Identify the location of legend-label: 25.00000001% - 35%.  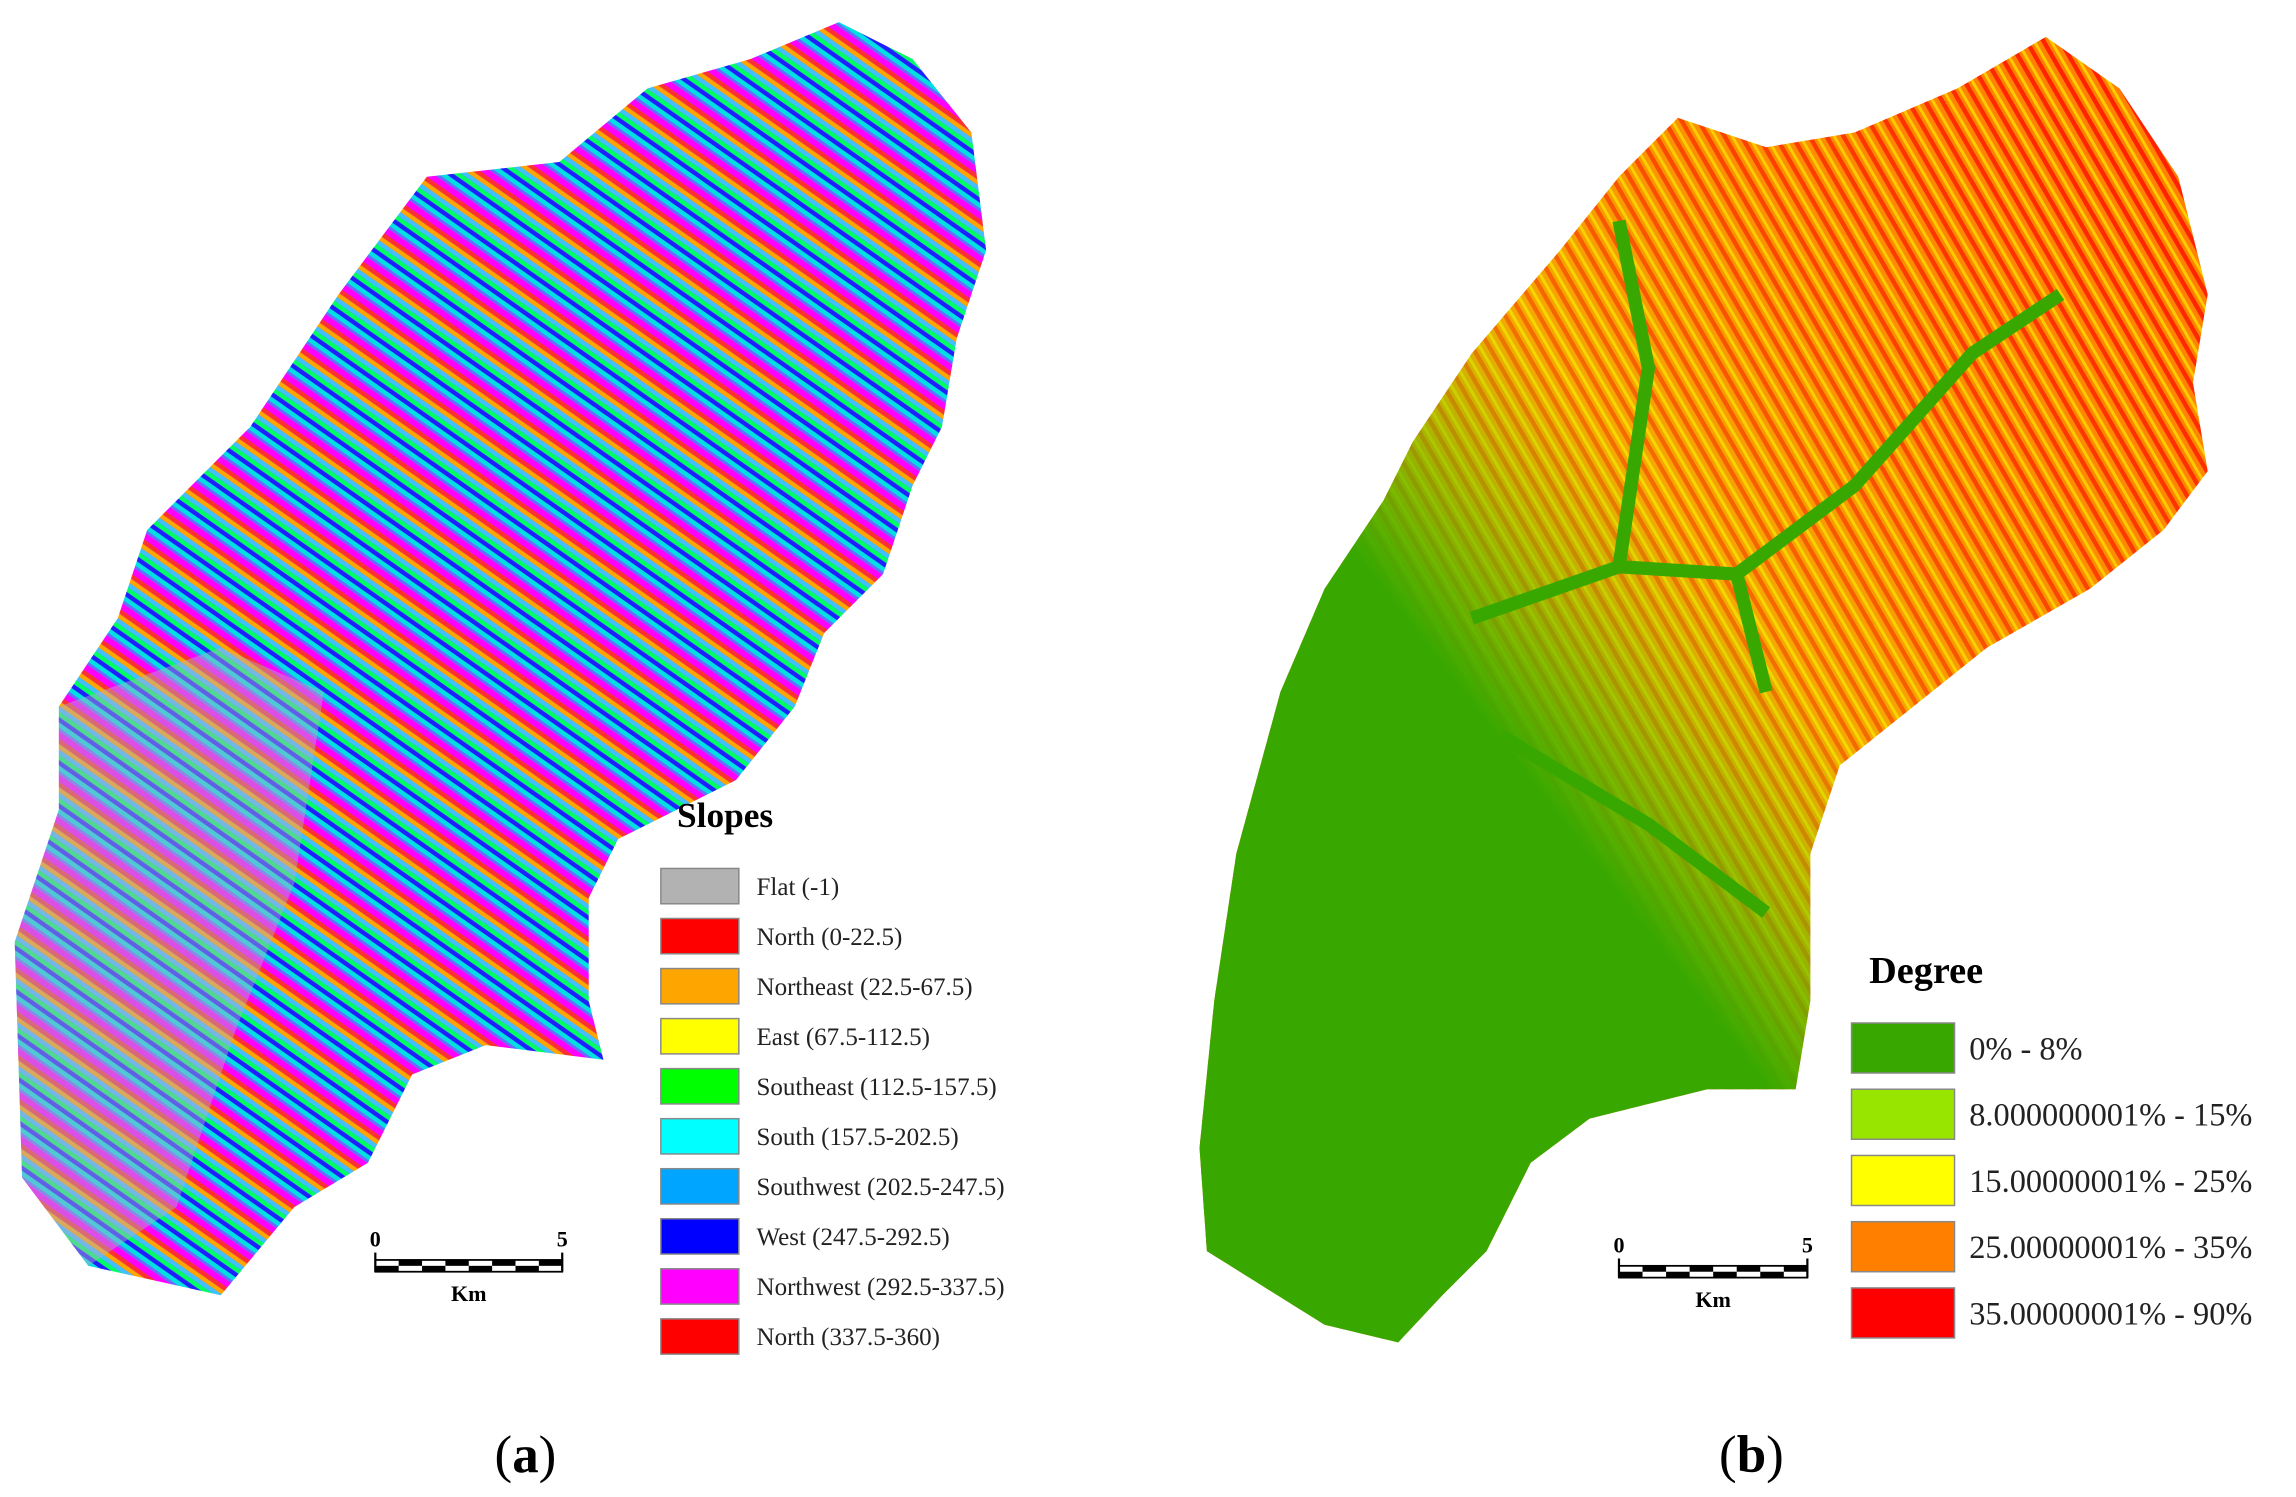
(2110, 1248).